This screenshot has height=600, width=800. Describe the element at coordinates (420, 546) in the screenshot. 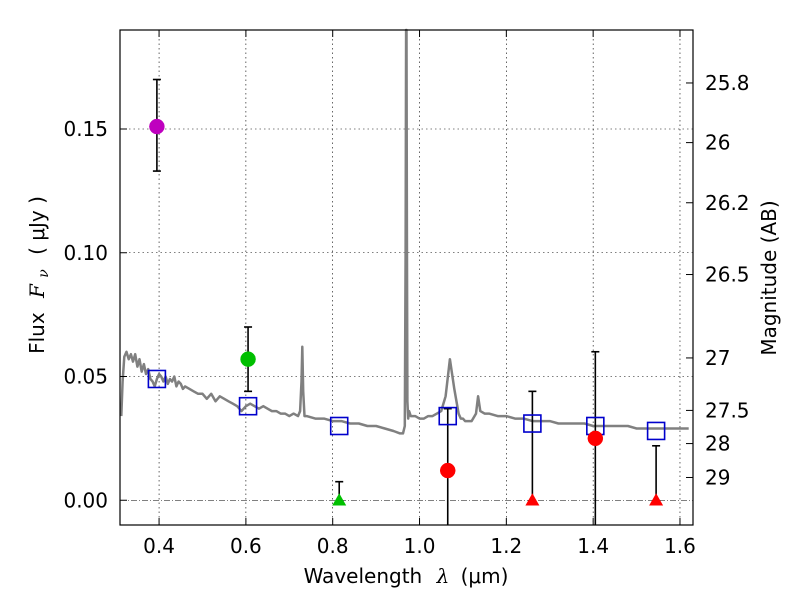

I see `x-tick-label: 1.0` at that location.